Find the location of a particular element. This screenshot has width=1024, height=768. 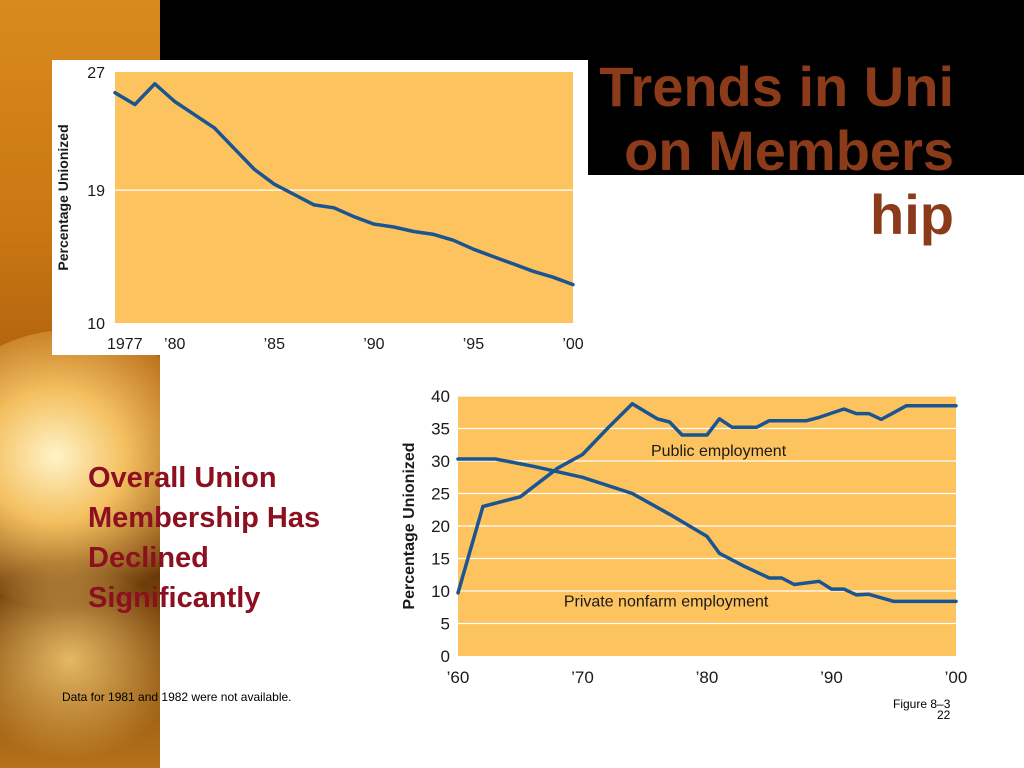

y-tick-label: 15 is located at coordinates (440, 559).